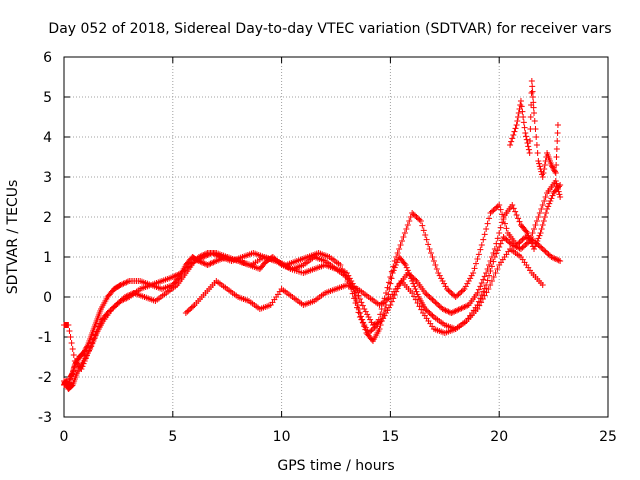 Image resolution: width=640 pixels, height=480 pixels. What do you see at coordinates (45, 338) in the screenshot?
I see `y-tick-label: -1` at bounding box center [45, 338].